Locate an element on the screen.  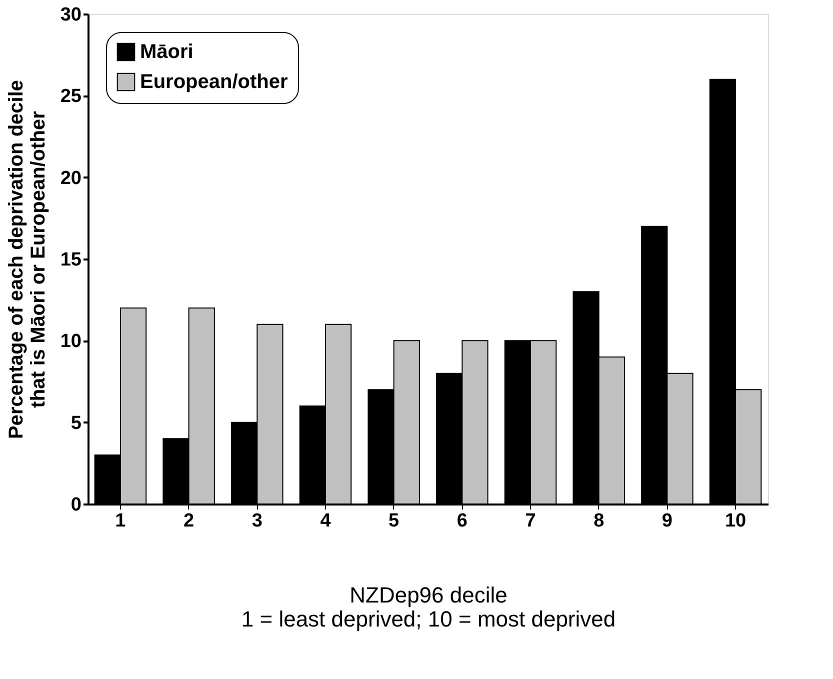
y-axis-title: Percentage of each deprivation decile that is Māori or European/other is located at coordinates (27, 260).